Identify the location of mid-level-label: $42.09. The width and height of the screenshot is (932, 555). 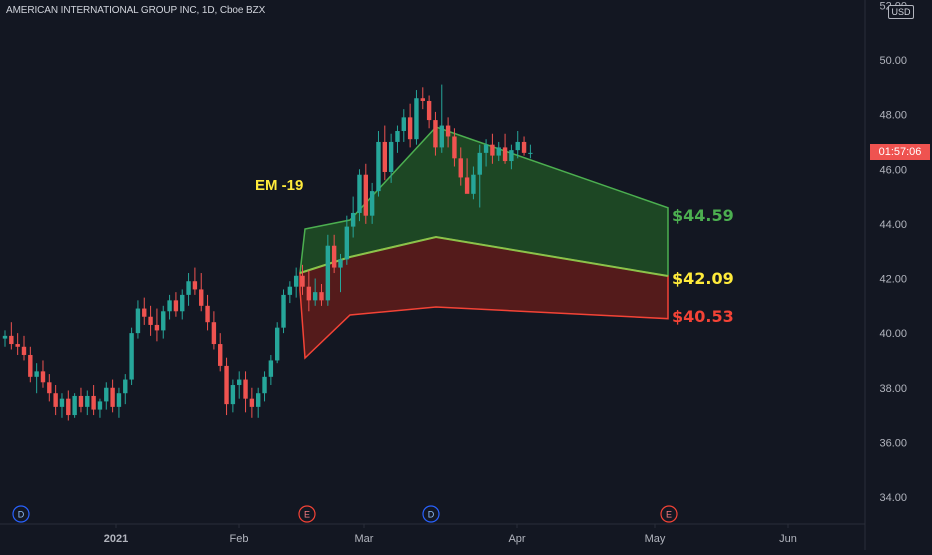
(703, 278).